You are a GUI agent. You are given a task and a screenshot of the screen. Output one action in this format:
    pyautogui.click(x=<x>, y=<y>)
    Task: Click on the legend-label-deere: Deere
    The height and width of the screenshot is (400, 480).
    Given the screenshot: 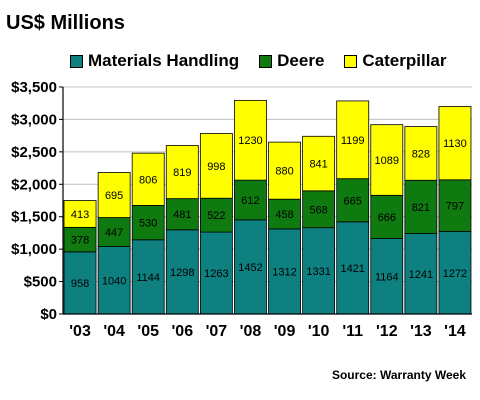 What is the action you would take?
    pyautogui.click(x=301, y=60)
    